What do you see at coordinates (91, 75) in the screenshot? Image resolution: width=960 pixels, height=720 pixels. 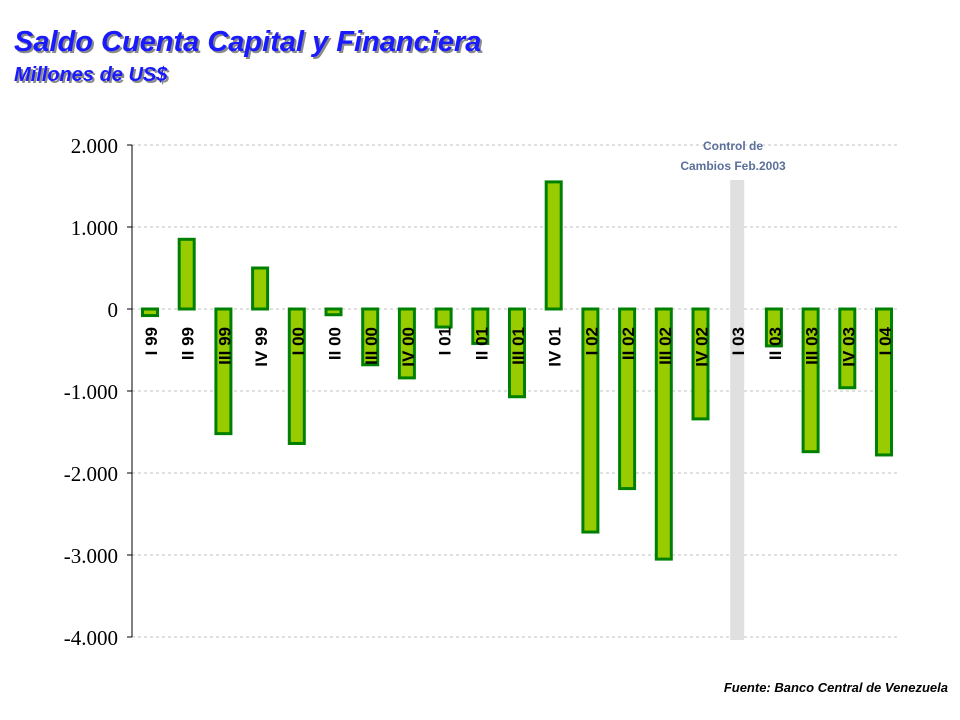 I see `chart-subtitle: Millones de US$` at bounding box center [91, 75].